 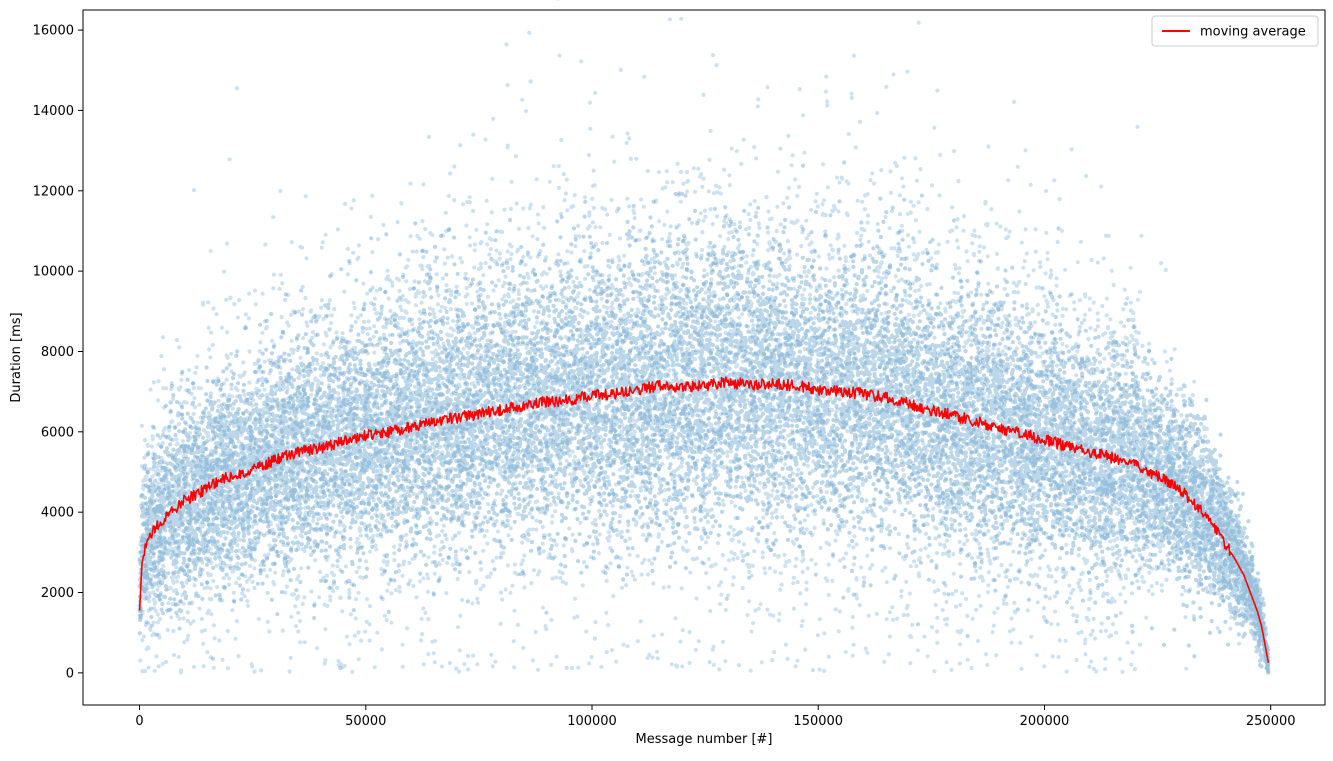 I want to click on x-tick-label: 50000, so click(x=365, y=721).